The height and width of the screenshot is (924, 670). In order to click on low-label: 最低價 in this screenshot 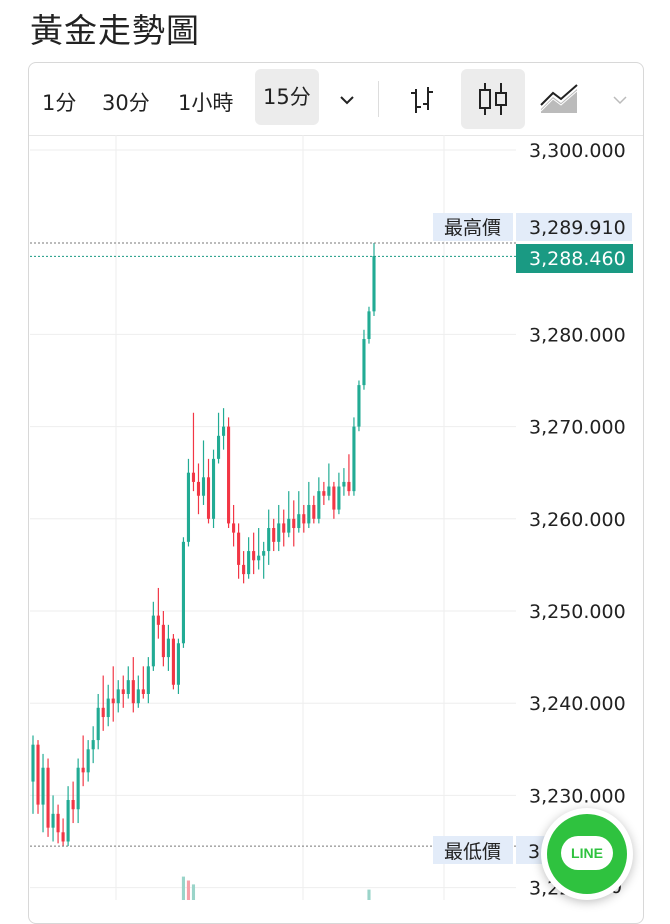, I will do `click(472, 852)`.